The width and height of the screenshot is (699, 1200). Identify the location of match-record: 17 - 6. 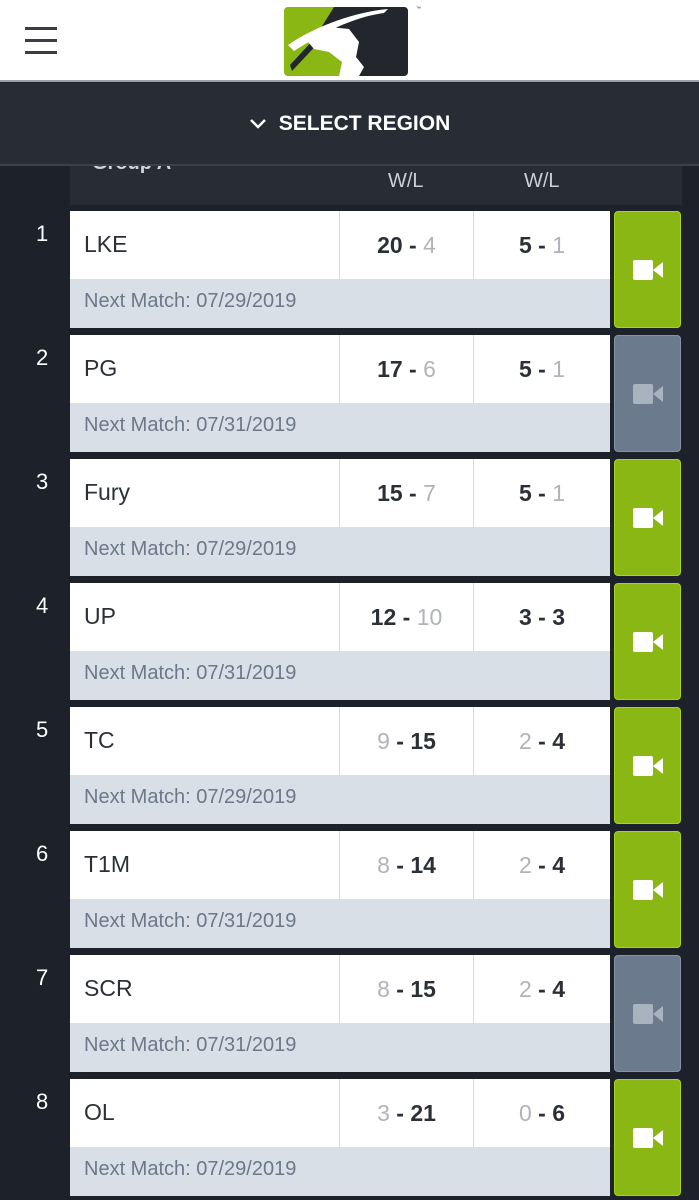
(406, 369).